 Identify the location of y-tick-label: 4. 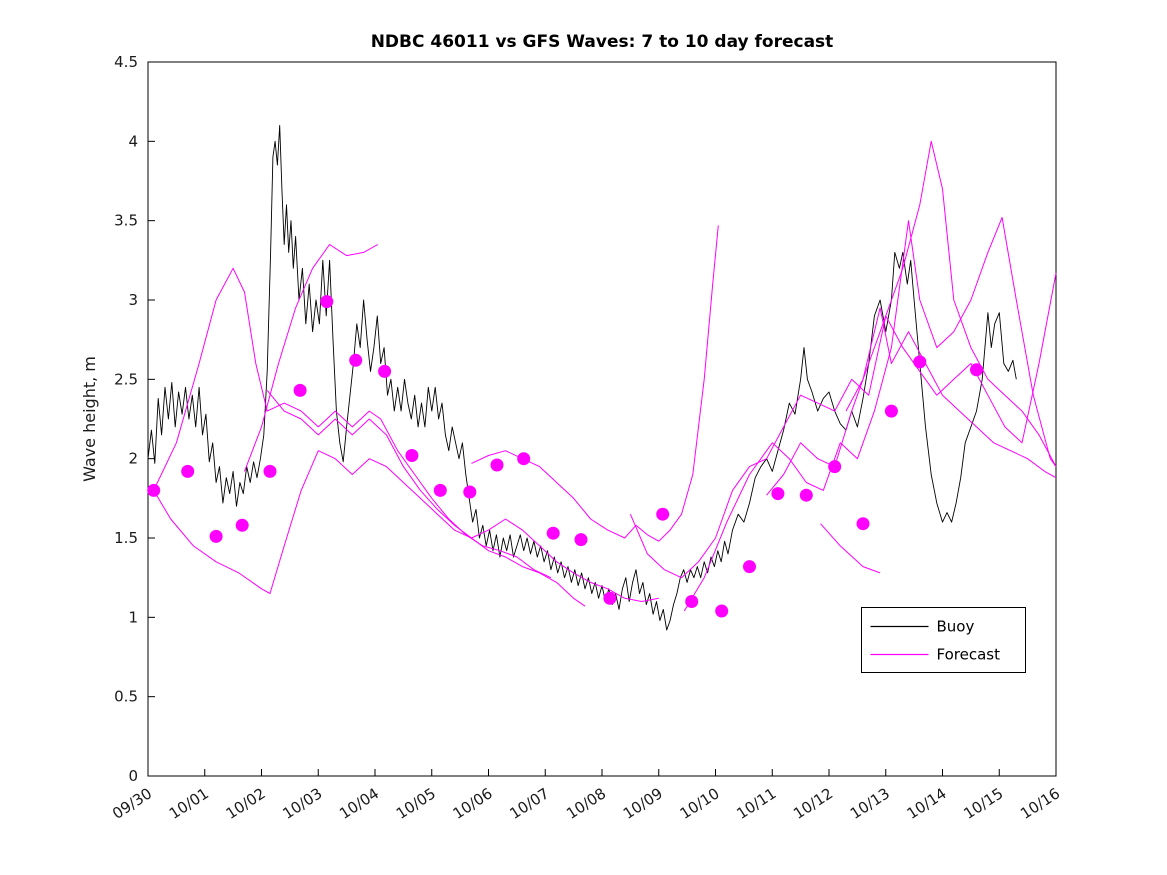
(133, 141).